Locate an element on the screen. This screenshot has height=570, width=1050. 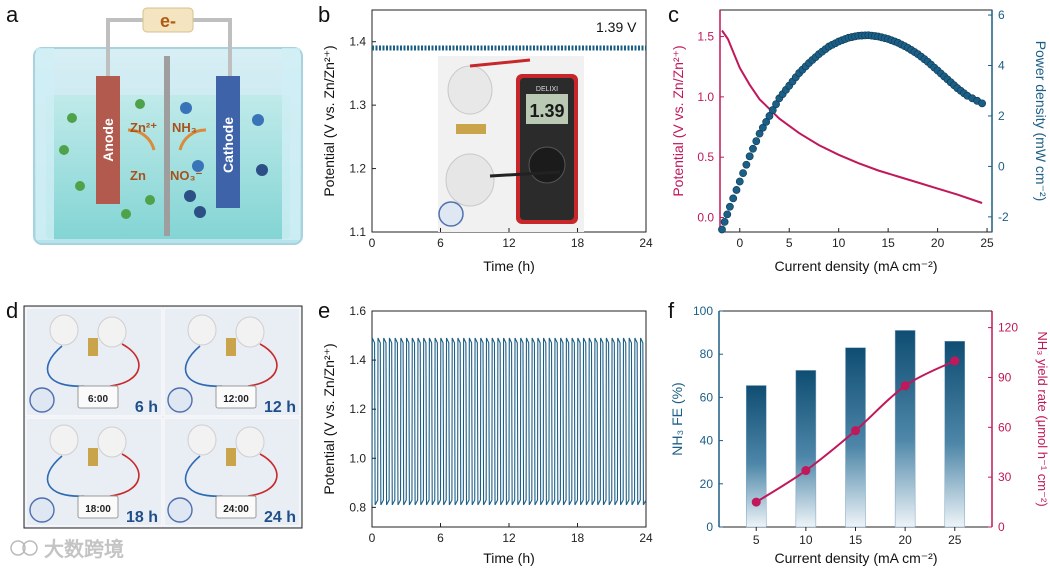
photo-cell: 12:00 12 h is located at coordinates (232, 362).